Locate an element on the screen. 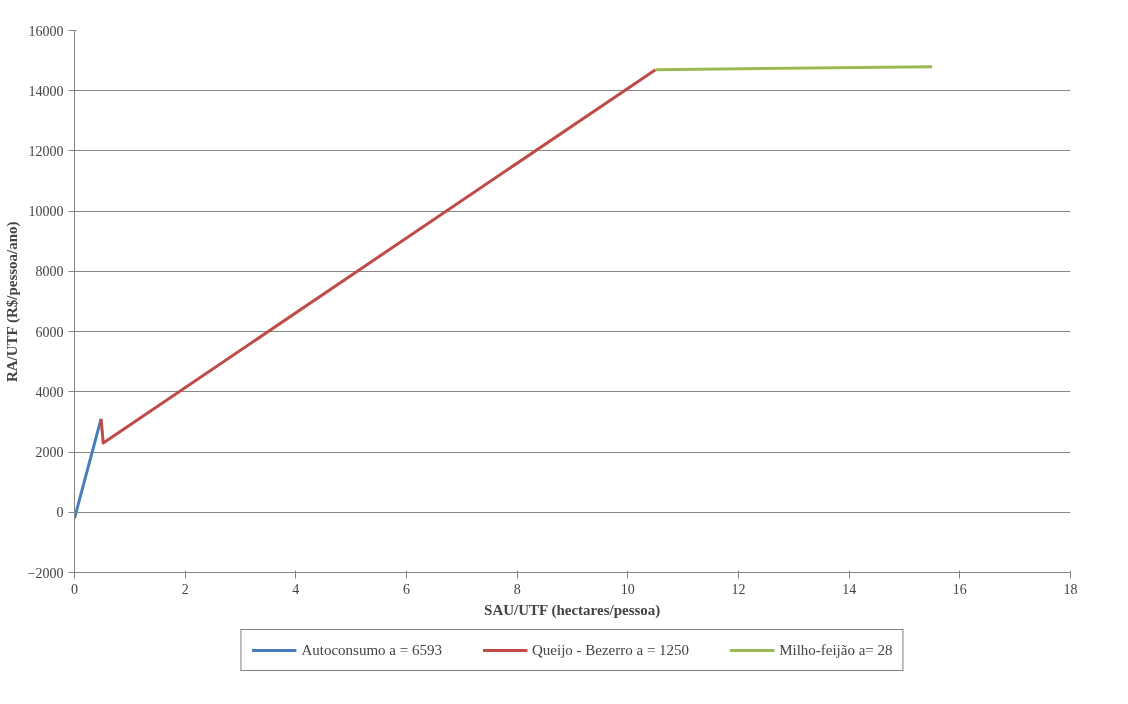  y-tick-label: 2000 is located at coordinates (49, 453).